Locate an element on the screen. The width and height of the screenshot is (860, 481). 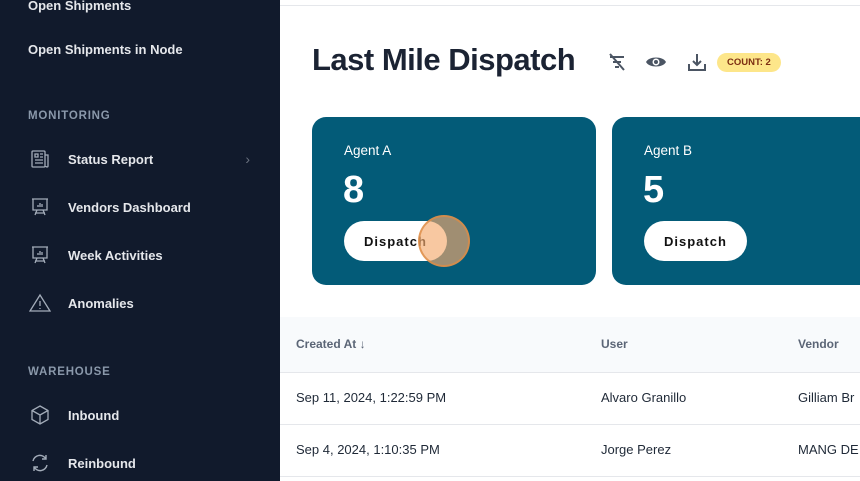
newspaper-icon is located at coordinates (40, 159).